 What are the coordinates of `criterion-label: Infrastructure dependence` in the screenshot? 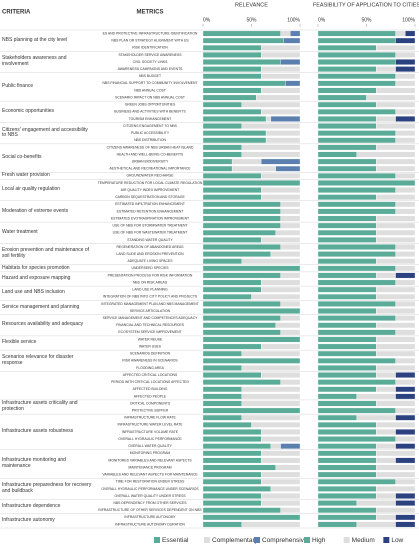 It's located at (47, 507).